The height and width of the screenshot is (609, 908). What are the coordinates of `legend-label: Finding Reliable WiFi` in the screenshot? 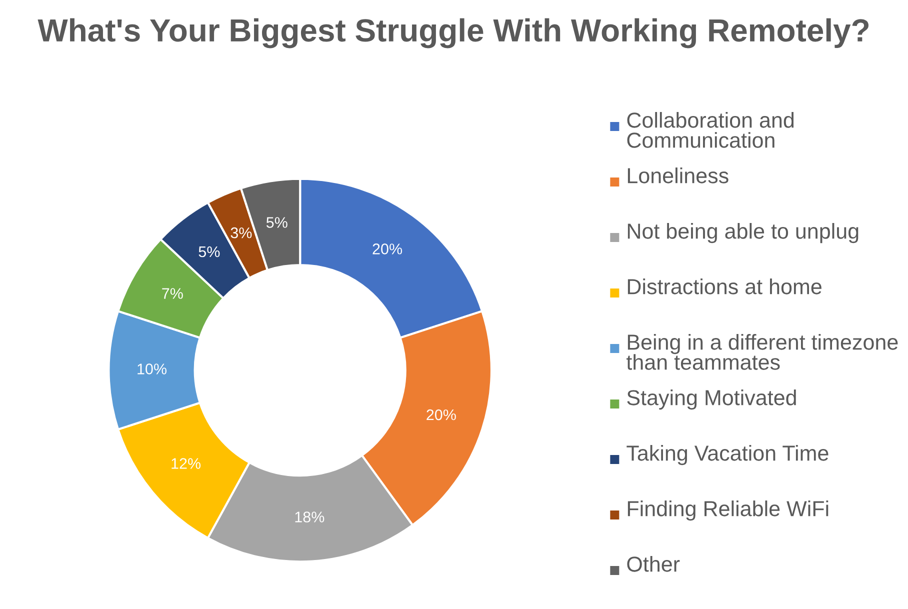 It's located at (728, 510).